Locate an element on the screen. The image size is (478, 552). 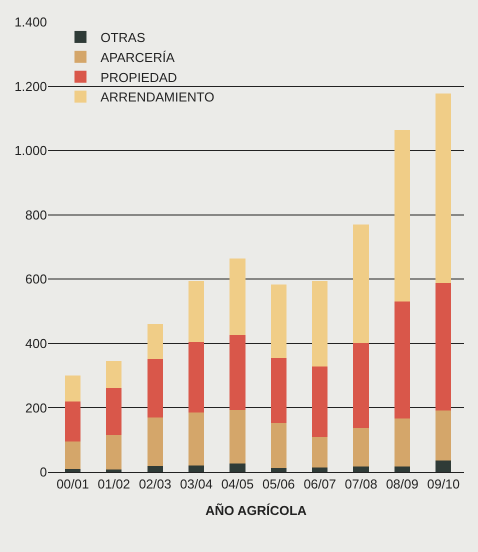
x-tick-label: 07/08 is located at coordinates (361, 484).